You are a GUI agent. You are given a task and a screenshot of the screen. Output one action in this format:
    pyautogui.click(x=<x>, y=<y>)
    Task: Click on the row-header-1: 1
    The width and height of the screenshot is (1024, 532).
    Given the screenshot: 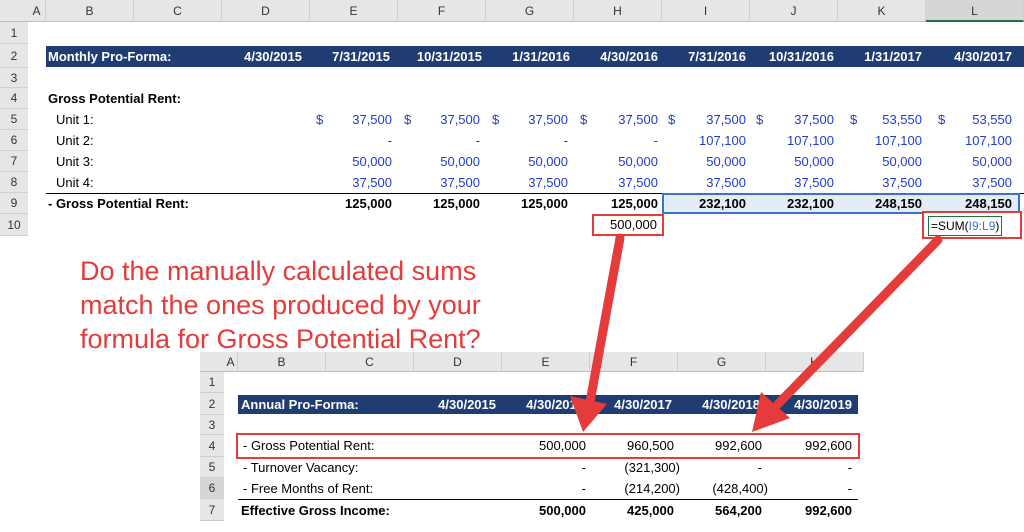 What is the action you would take?
    pyautogui.click(x=14, y=33)
    